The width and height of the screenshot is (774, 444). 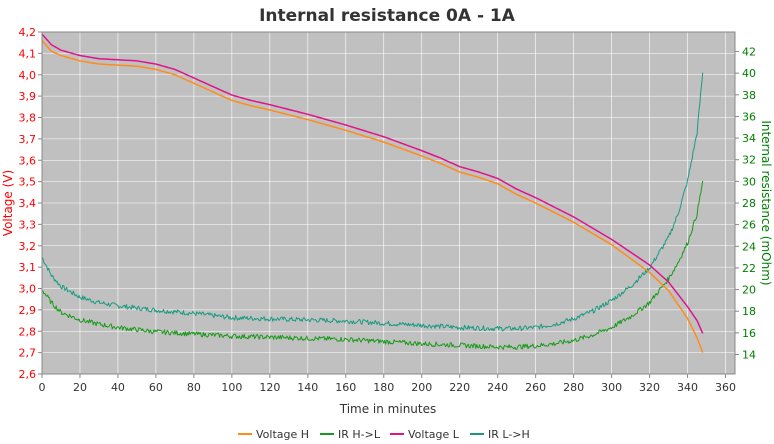 I want to click on x-tick-label: 120, so click(x=269, y=387).